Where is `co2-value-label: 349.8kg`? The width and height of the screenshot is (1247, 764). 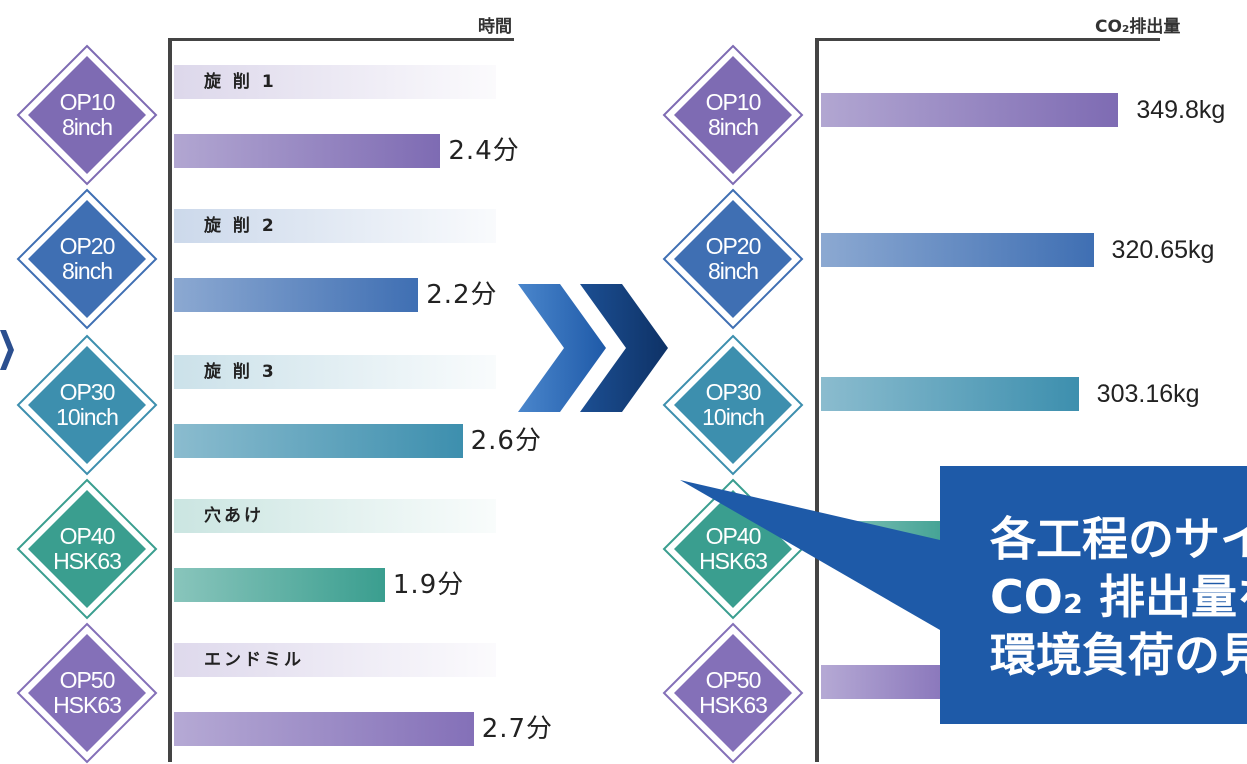
co2-value-label: 349.8kg is located at coordinates (1181, 110).